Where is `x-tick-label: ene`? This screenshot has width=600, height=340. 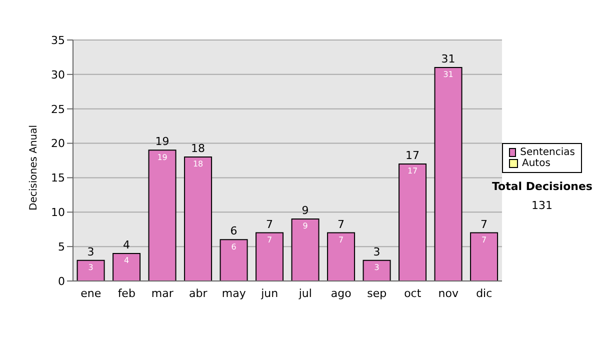 x-tick-label: ene is located at coordinates (91, 293).